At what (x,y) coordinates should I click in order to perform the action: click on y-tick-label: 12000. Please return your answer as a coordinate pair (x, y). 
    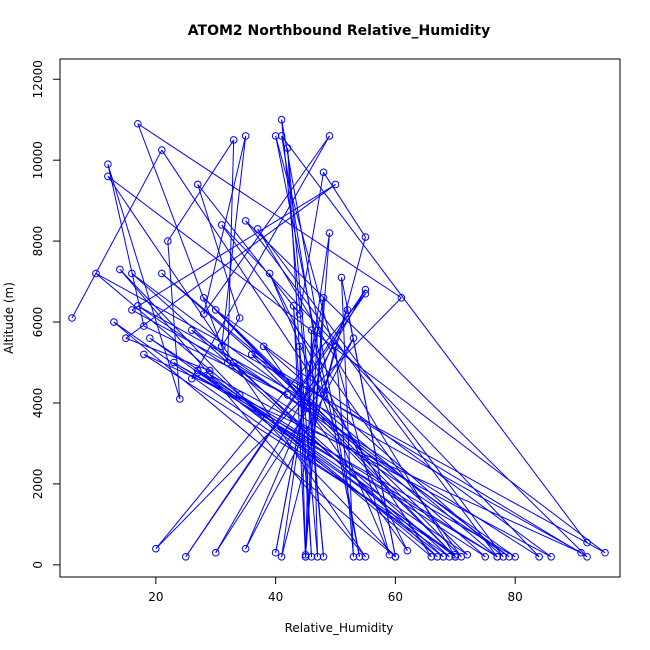
    Looking at the image, I should click on (38, 79).